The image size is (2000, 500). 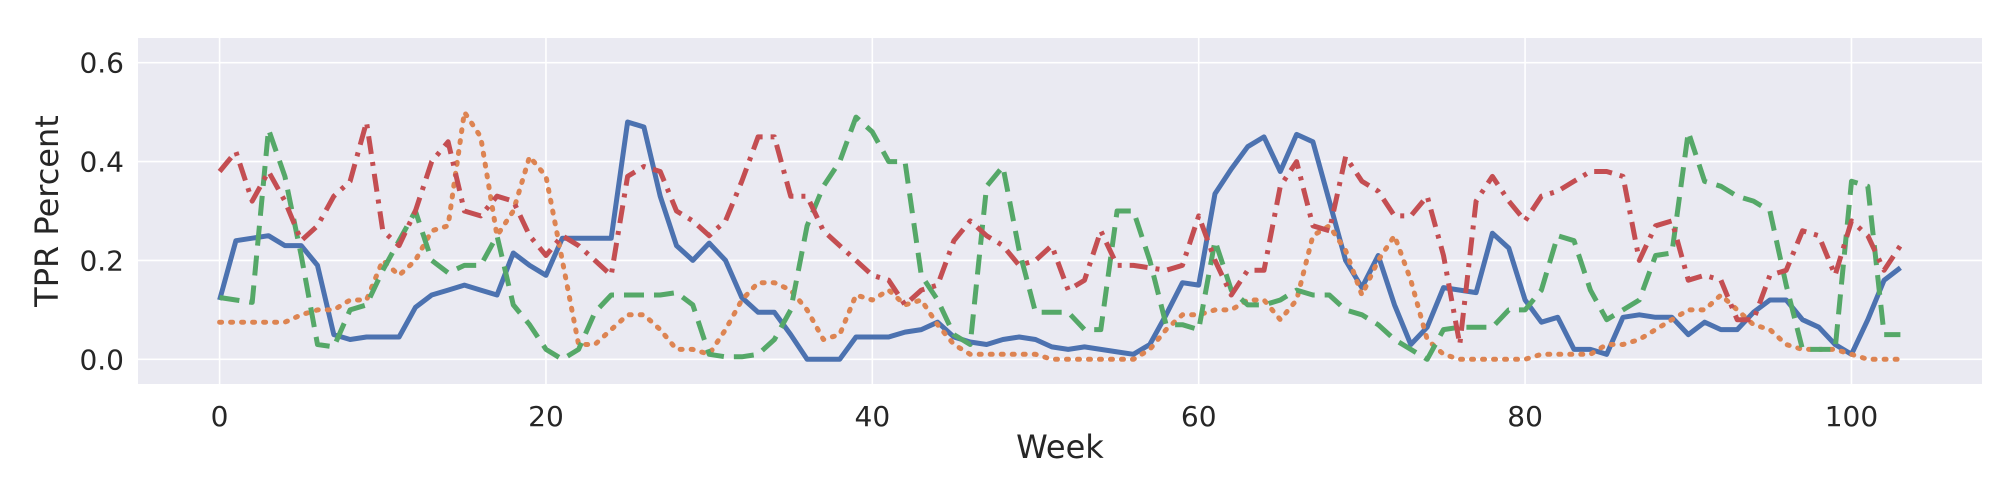 I want to click on y-tick-label: 0.4, so click(x=101, y=162).